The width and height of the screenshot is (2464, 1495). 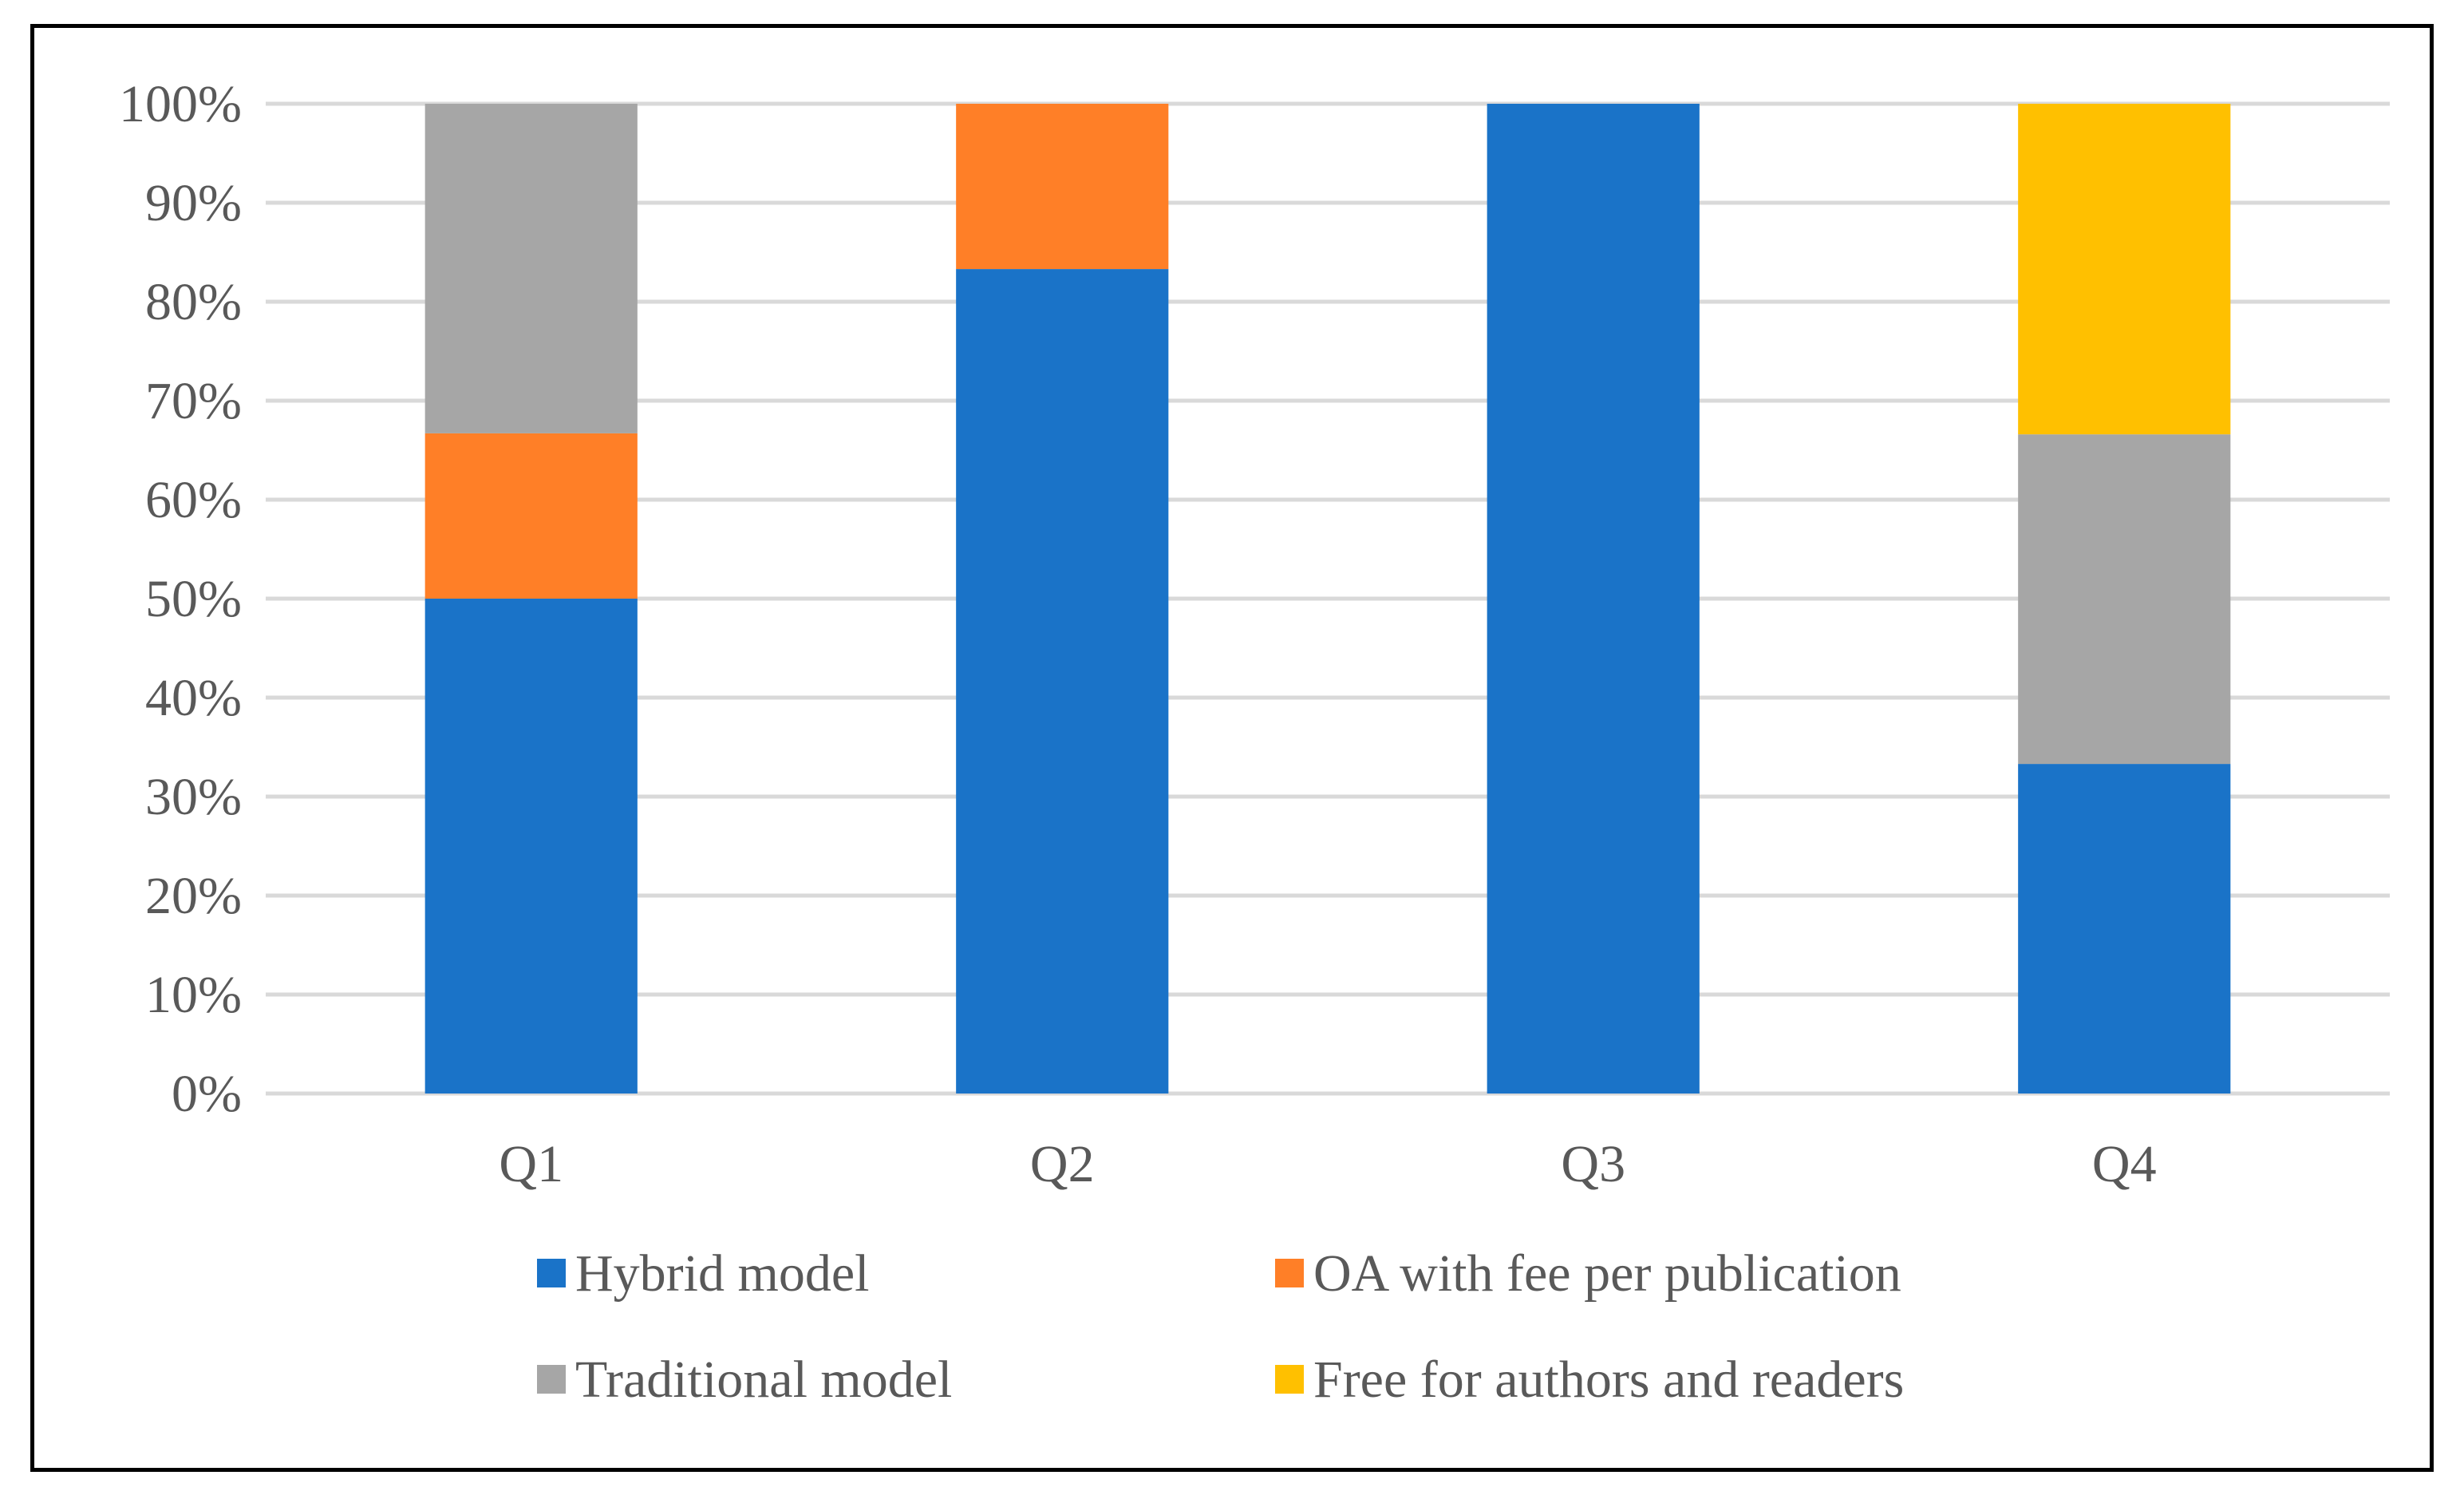 What do you see at coordinates (193, 599) in the screenshot?
I see `y-tick-label: 50%` at bounding box center [193, 599].